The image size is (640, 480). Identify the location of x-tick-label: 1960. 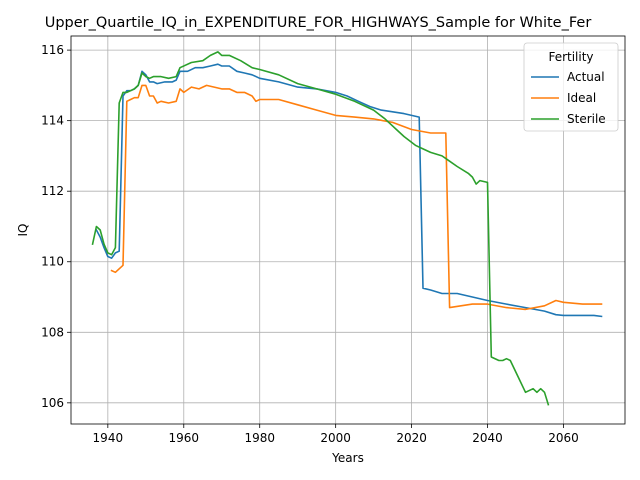
(184, 438).